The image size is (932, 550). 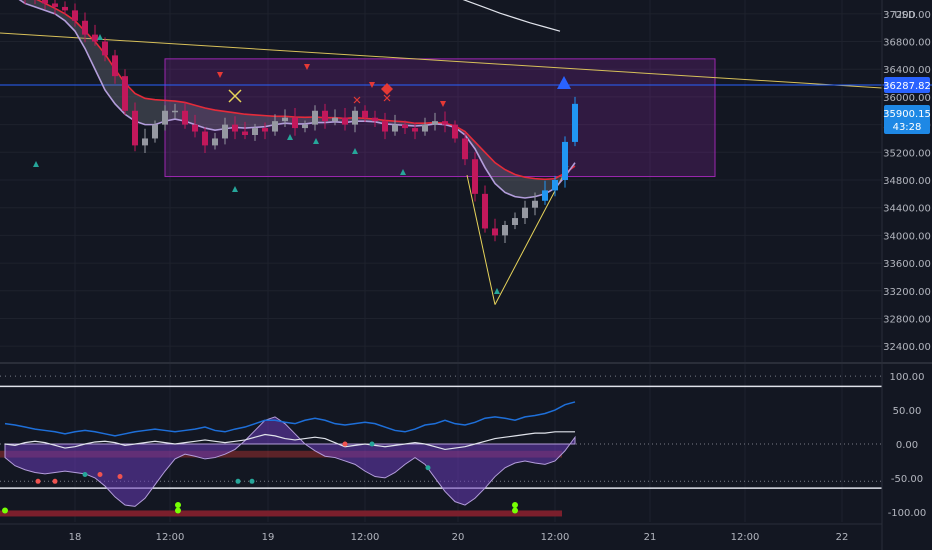 I want to click on wedge-left-line, so click(x=481, y=240).